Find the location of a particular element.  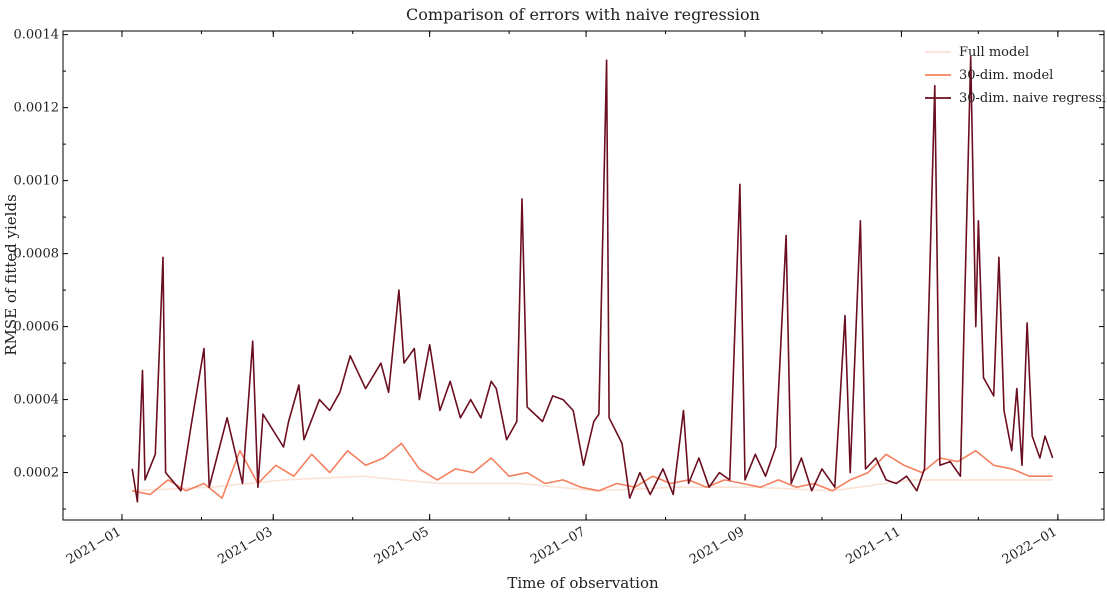

y-tick-label: 0.0012 is located at coordinates (37, 108).